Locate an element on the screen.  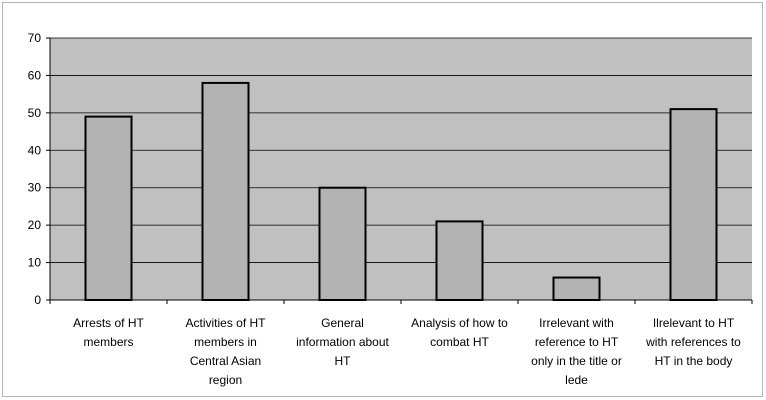
x-tick-label: General information about HT is located at coordinates (342, 342).